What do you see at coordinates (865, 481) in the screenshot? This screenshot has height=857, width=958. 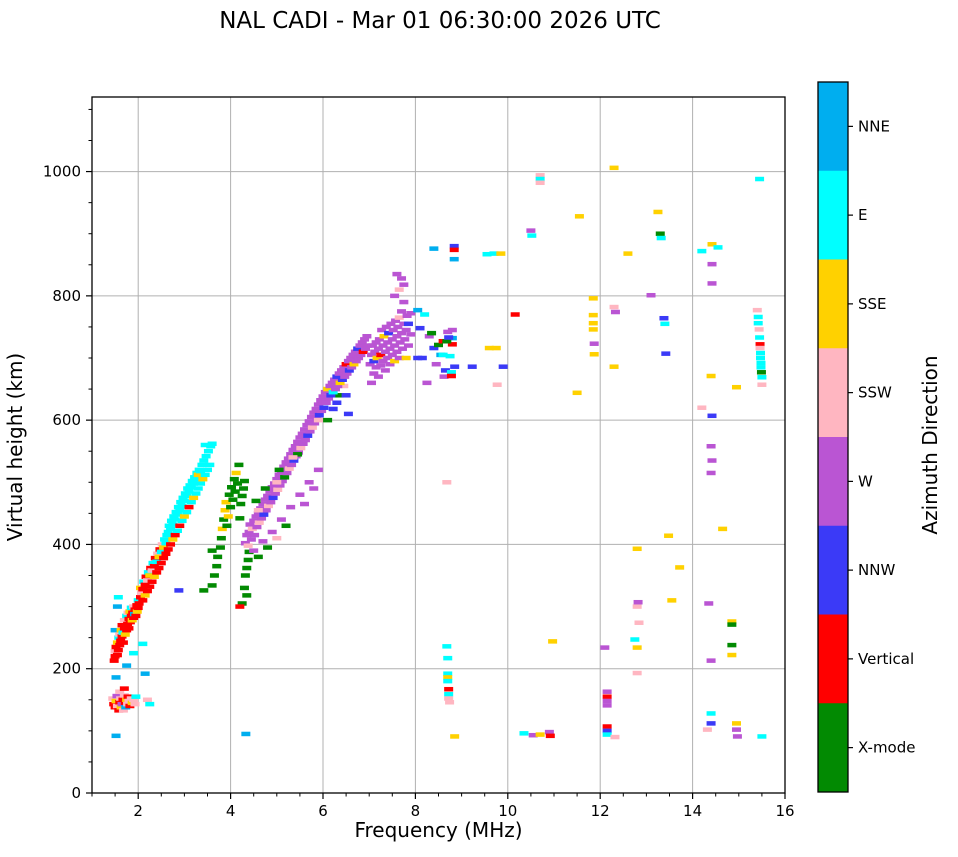 I see `colorbar-tick-label: W` at bounding box center [865, 481].